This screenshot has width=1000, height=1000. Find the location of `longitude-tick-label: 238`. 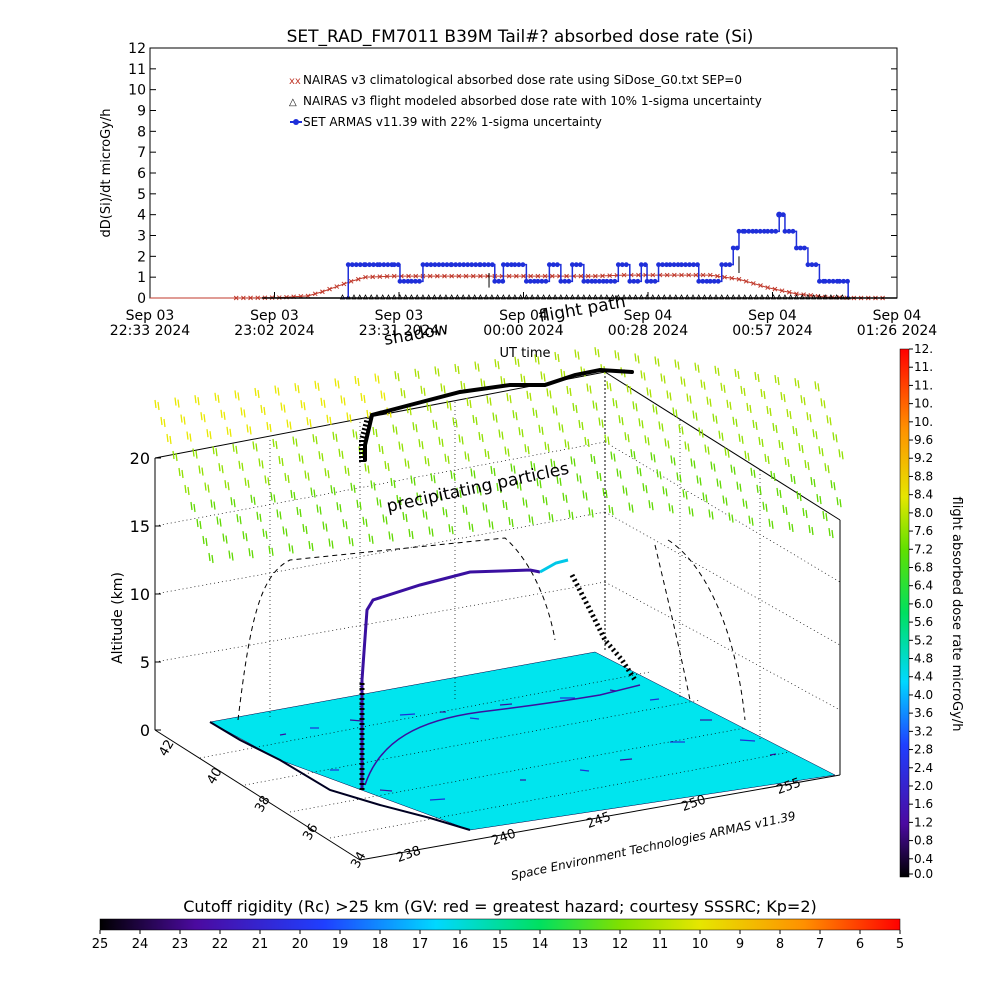

longitude-tick-label: 238 is located at coordinates (409, 854).